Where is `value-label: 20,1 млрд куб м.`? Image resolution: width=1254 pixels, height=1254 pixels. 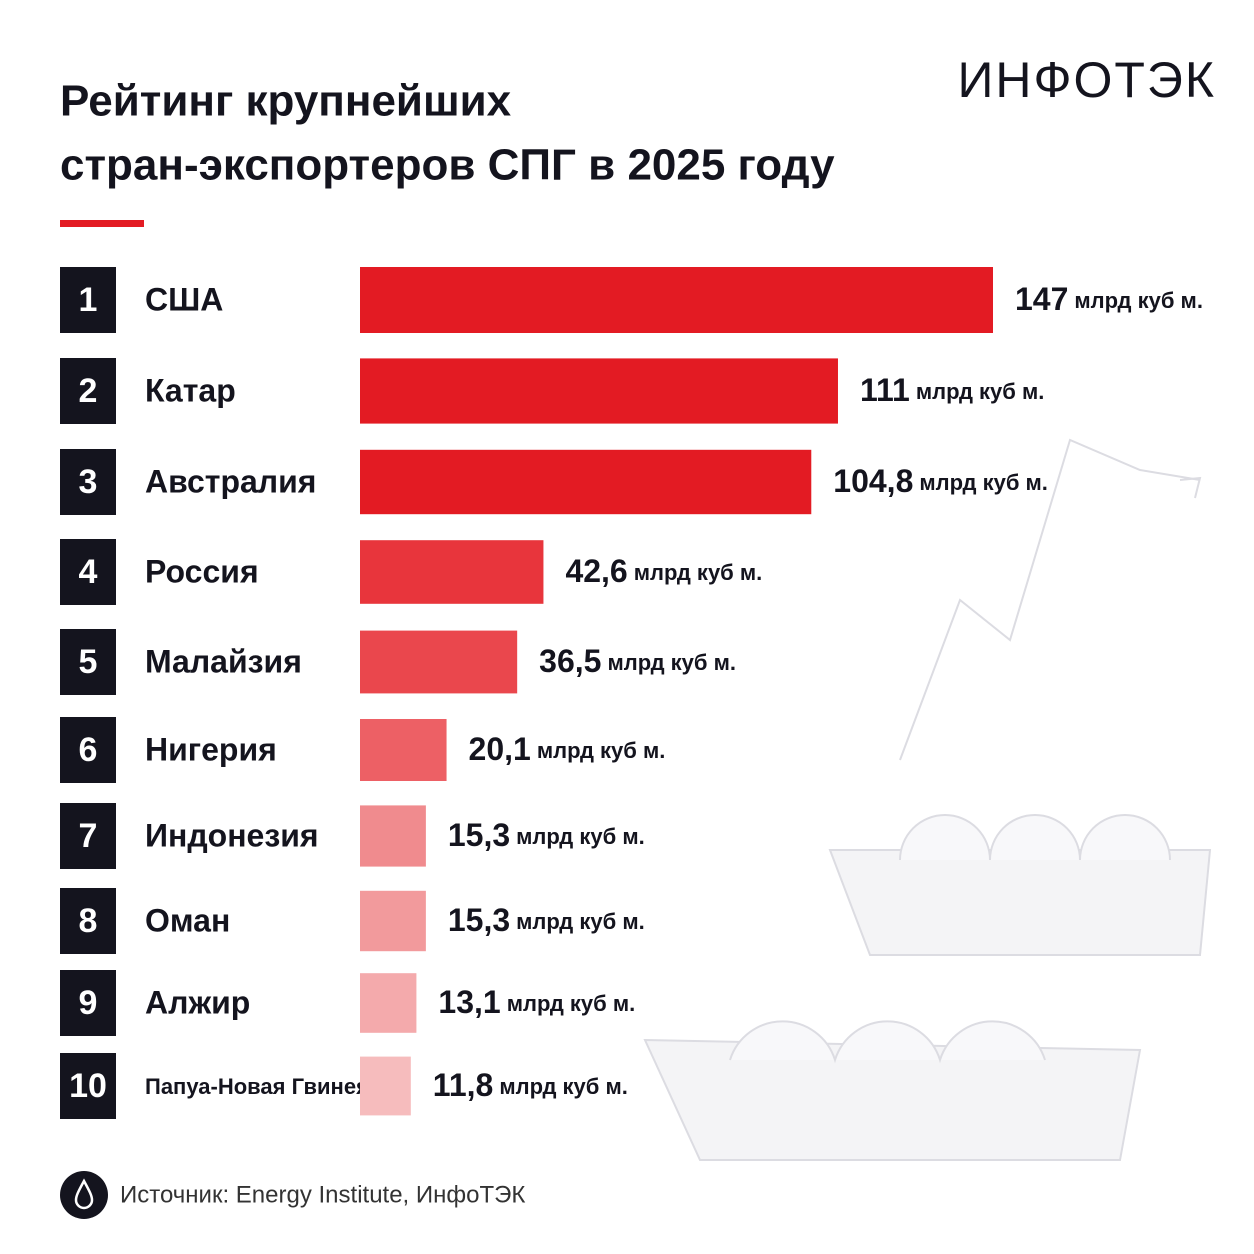 value-label: 20,1 млрд куб м. is located at coordinates (567, 749).